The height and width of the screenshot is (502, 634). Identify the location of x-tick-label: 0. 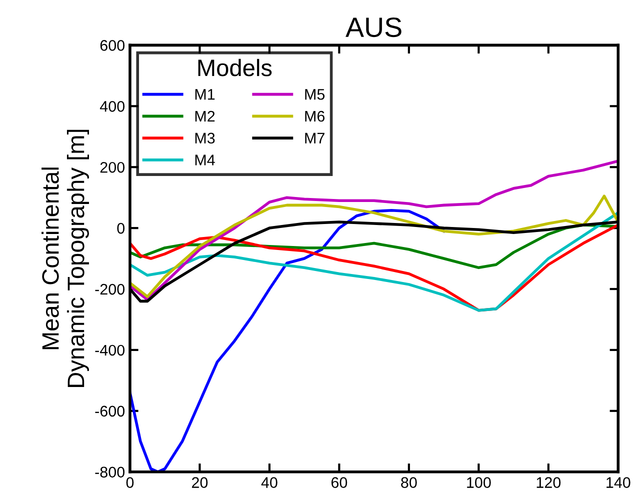
(130, 482).